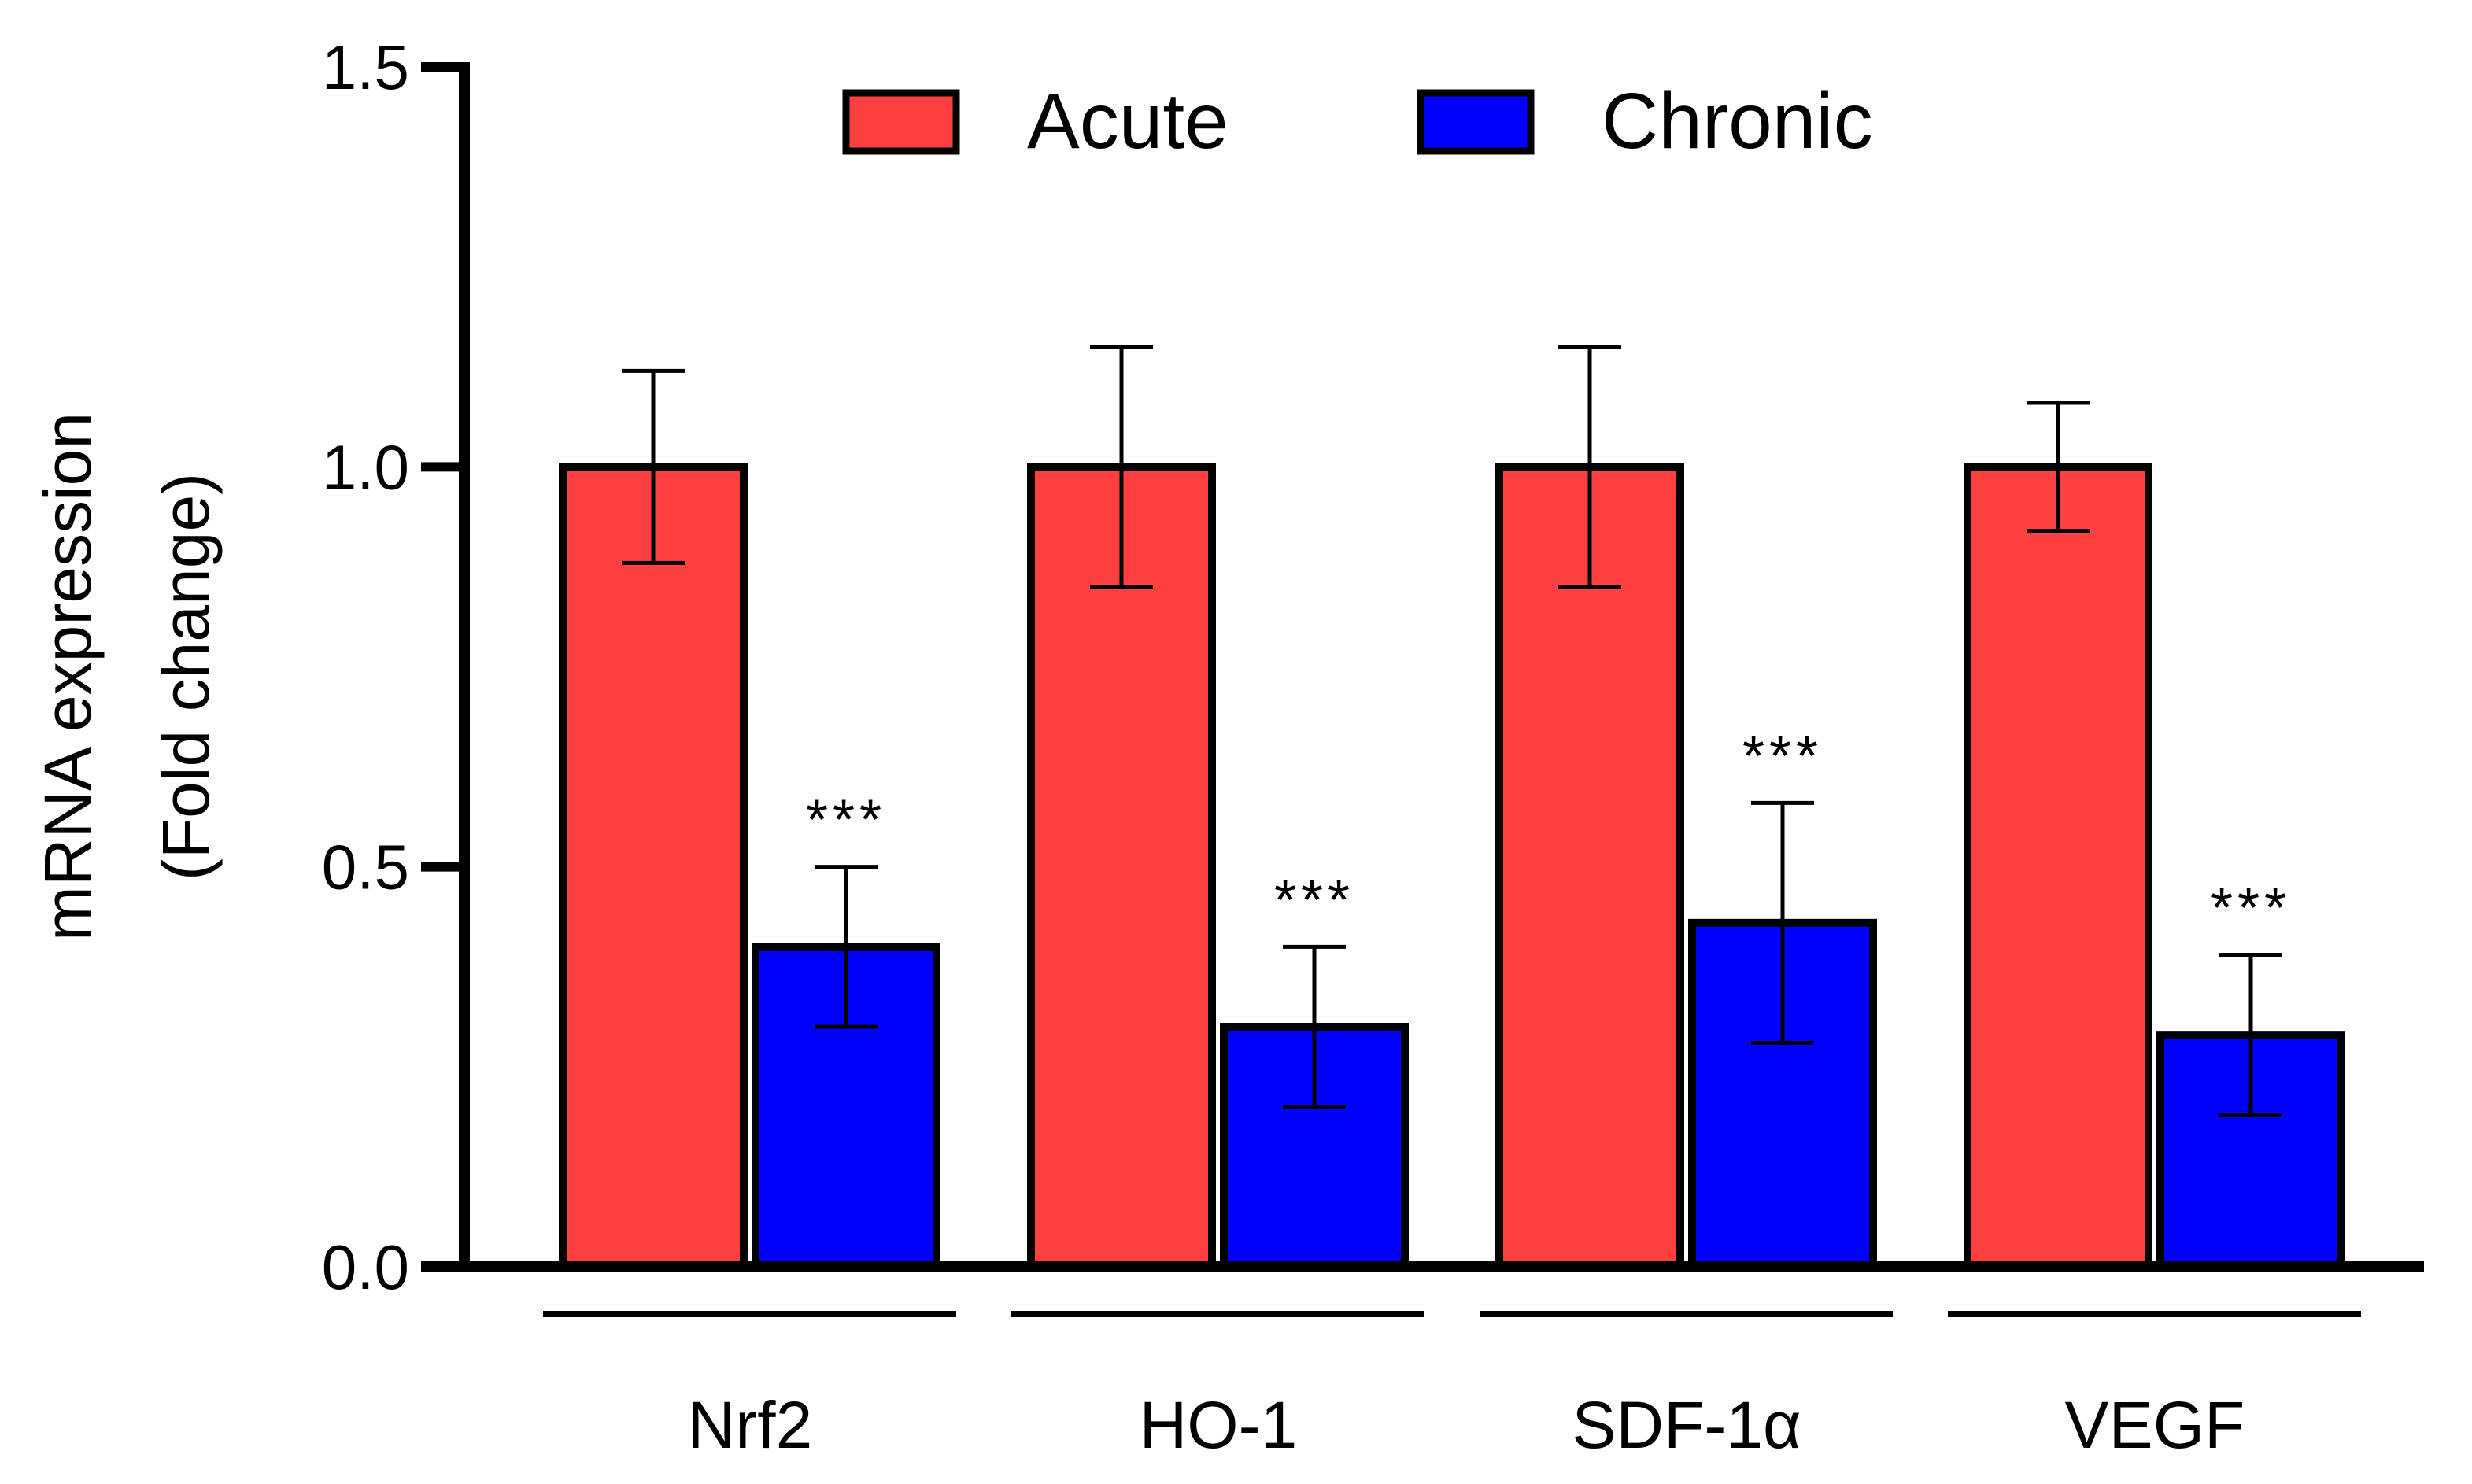 Image resolution: width=2472 pixels, height=1484 pixels. Describe the element at coordinates (365, 867) in the screenshot. I see `y-tick-label: 0.5` at that location.